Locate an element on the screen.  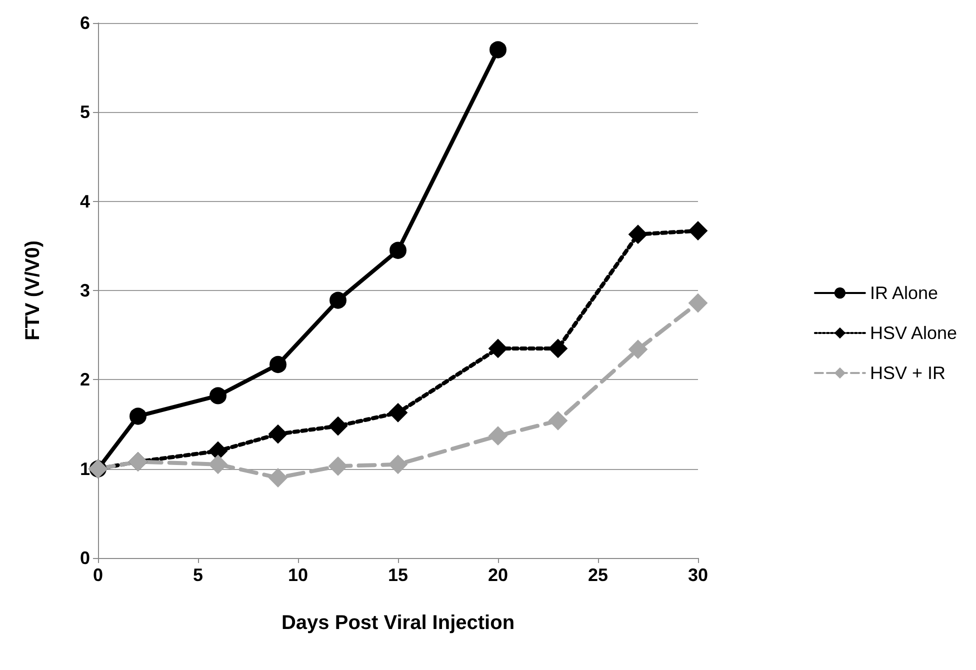
x-tick-label: 10 is located at coordinates (298, 575).